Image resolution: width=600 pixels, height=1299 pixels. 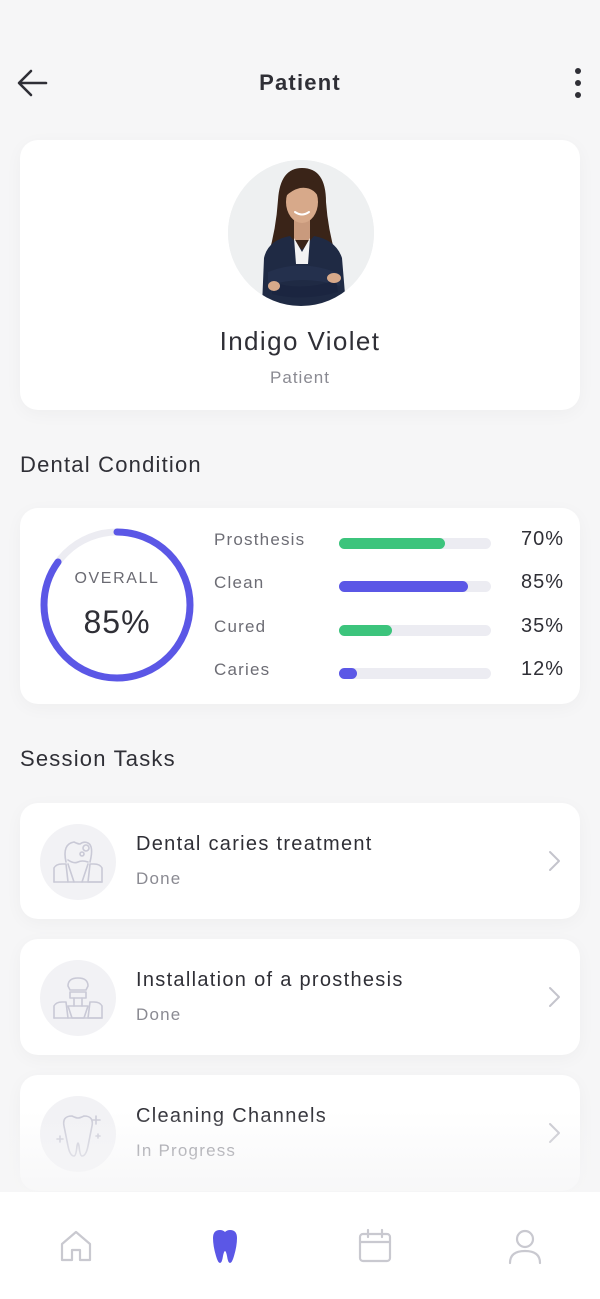 I want to click on metric-label: Cured, so click(x=240, y=626).